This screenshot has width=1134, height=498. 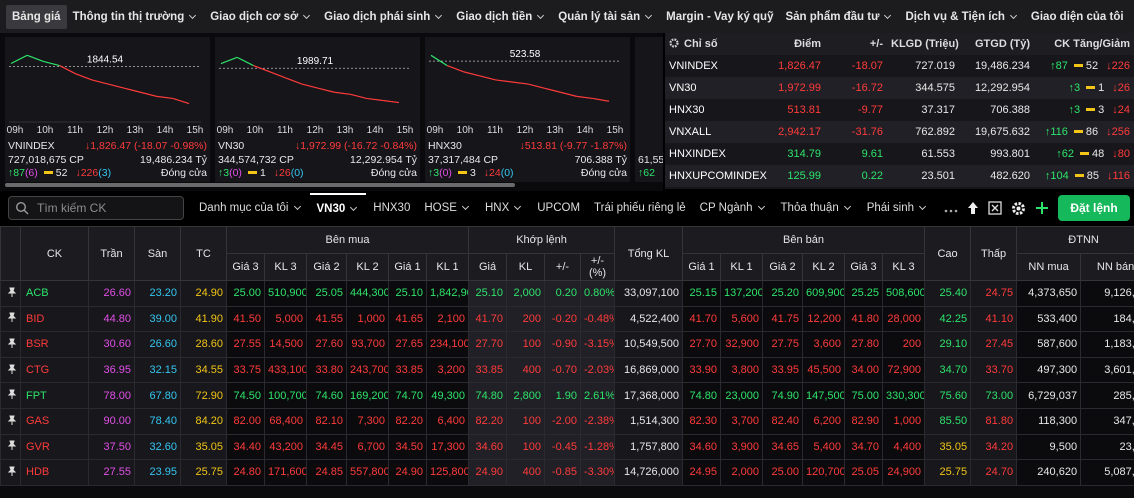 What do you see at coordinates (558, 208) in the screenshot?
I see `tab: UPCOM` at bounding box center [558, 208].